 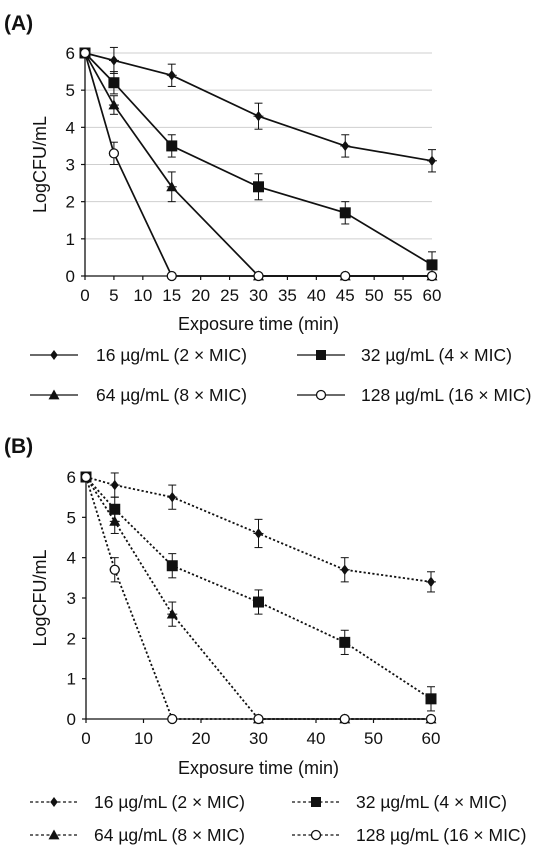 What do you see at coordinates (287, 295) in the screenshot?
I see `x-tick-label: 35` at bounding box center [287, 295].